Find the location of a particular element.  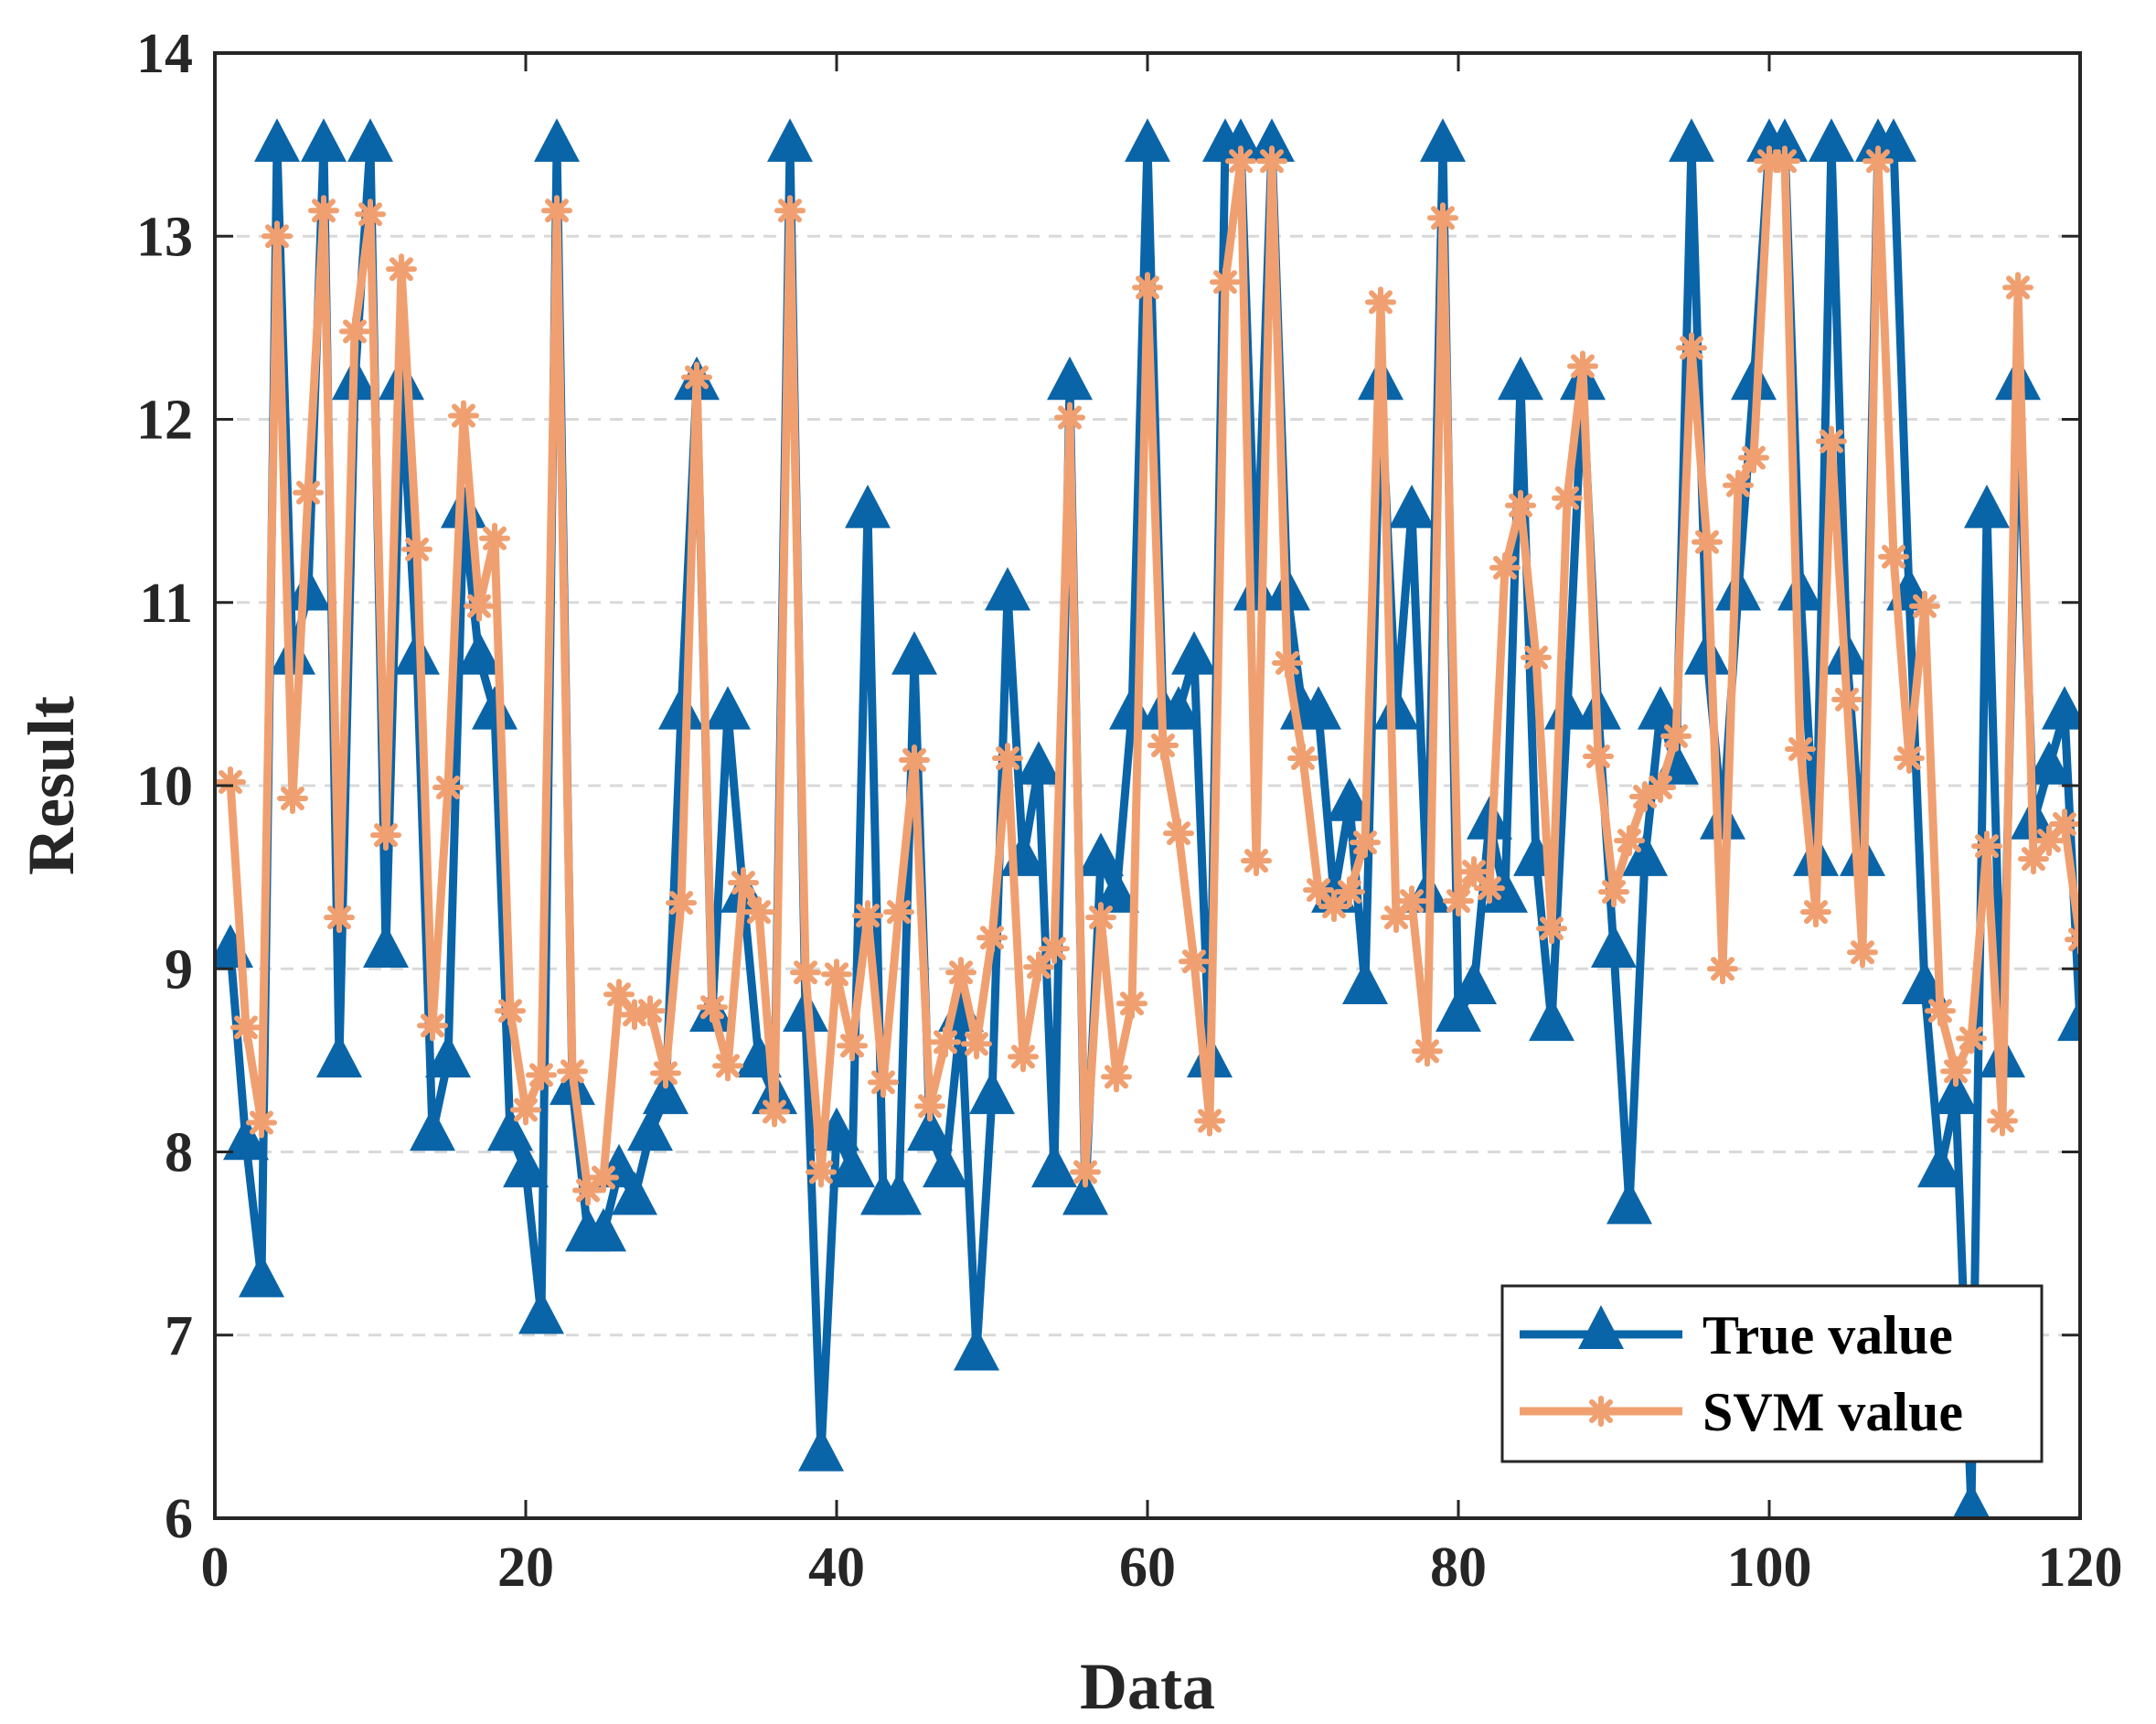

y-tick-label: 8 is located at coordinates (179, 1153).